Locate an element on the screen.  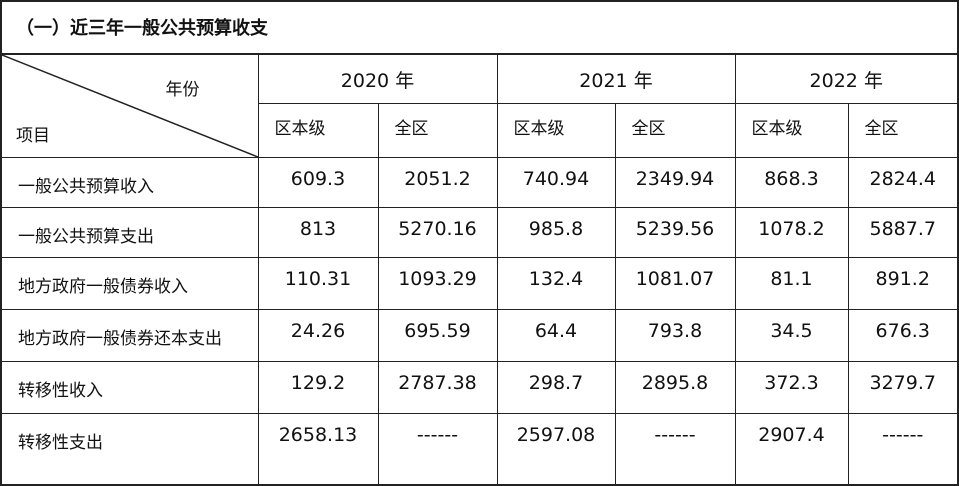
value-cell: 5270.16 is located at coordinates (437, 232).